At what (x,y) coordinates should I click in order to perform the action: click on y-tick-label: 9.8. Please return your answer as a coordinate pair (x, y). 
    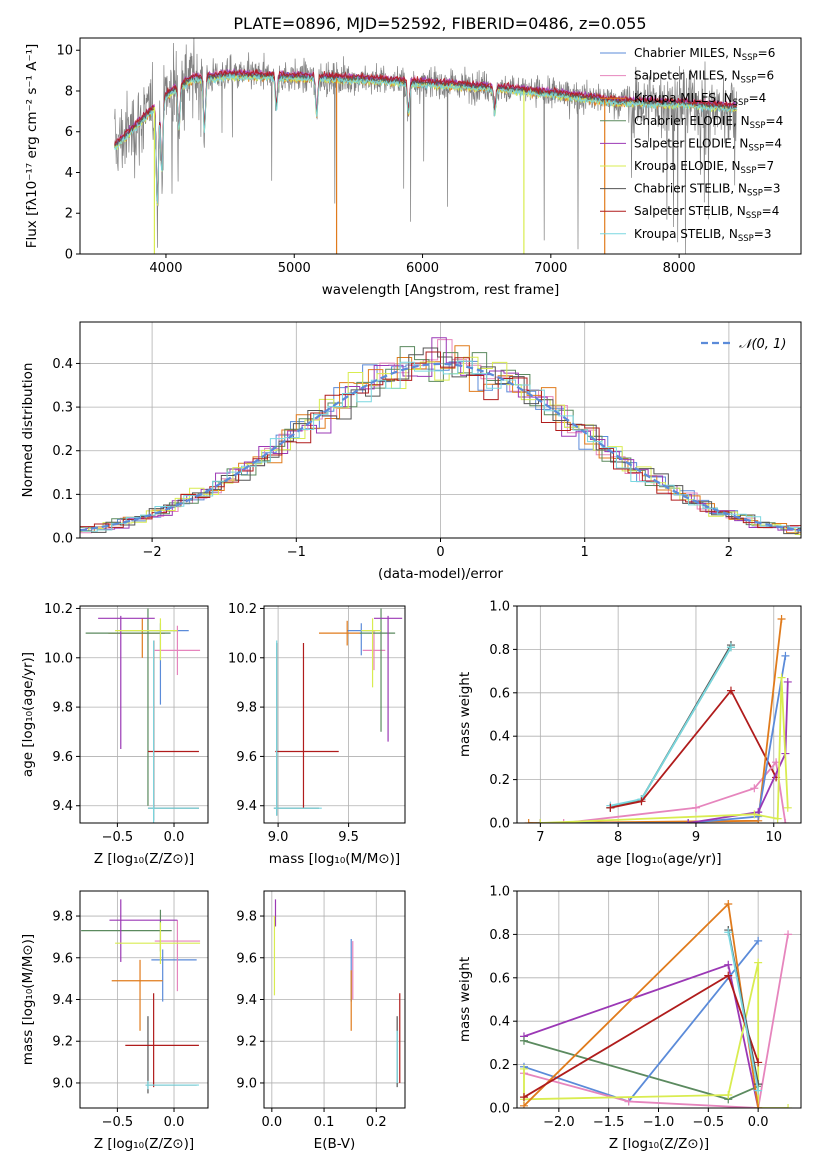
    Looking at the image, I should click on (62, 708).